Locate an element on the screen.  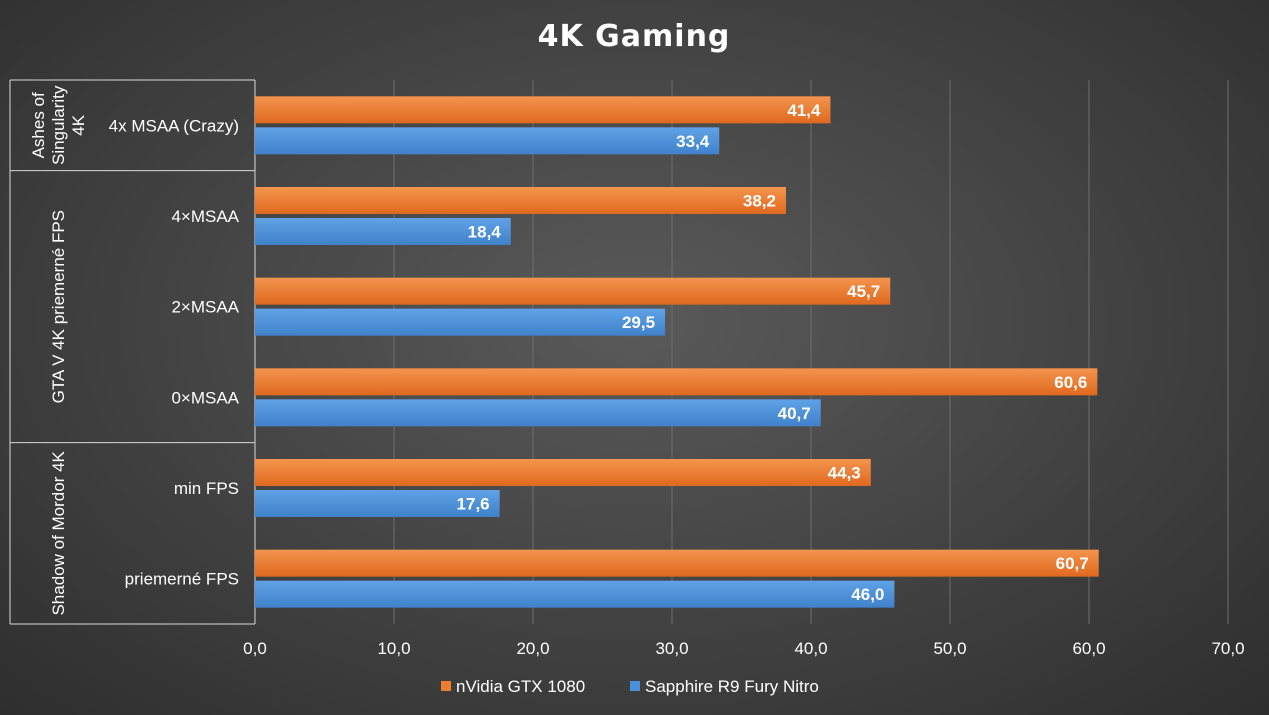
group-label-line: Shadow of Mordor 4K is located at coordinates (58, 532).